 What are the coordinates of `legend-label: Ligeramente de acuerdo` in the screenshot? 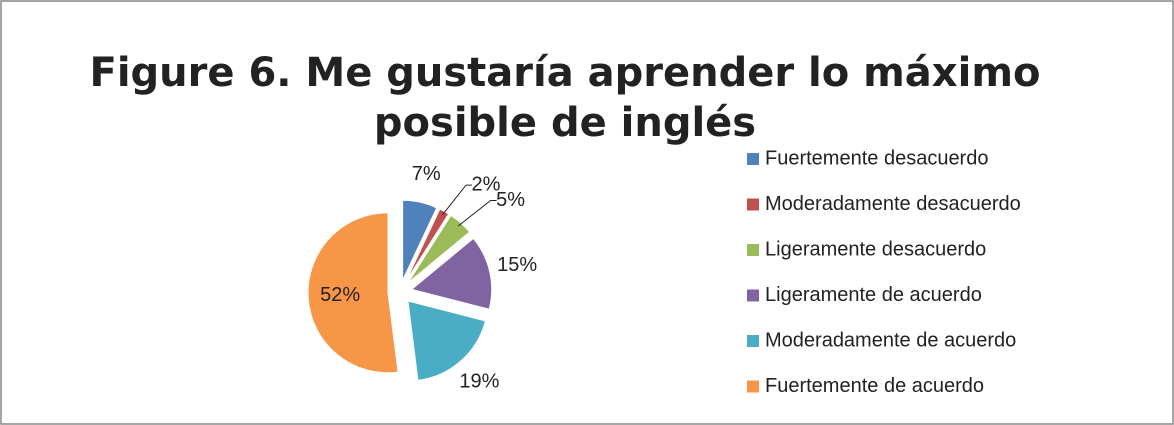 It's located at (873, 295).